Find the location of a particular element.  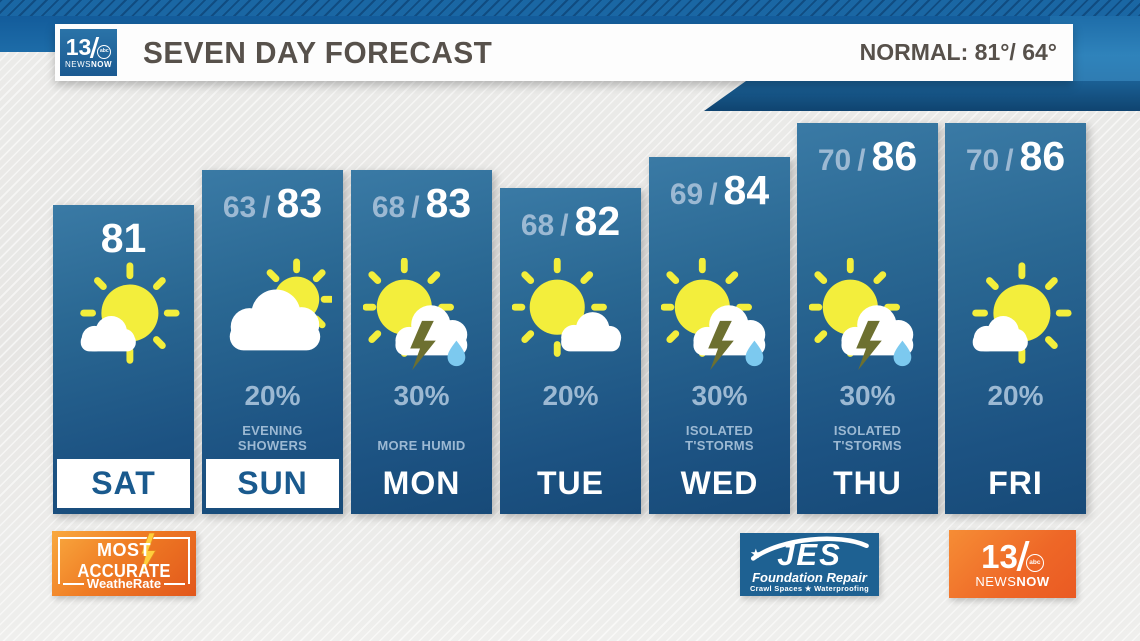

weatherate-frame is located at coordinates (124, 560).